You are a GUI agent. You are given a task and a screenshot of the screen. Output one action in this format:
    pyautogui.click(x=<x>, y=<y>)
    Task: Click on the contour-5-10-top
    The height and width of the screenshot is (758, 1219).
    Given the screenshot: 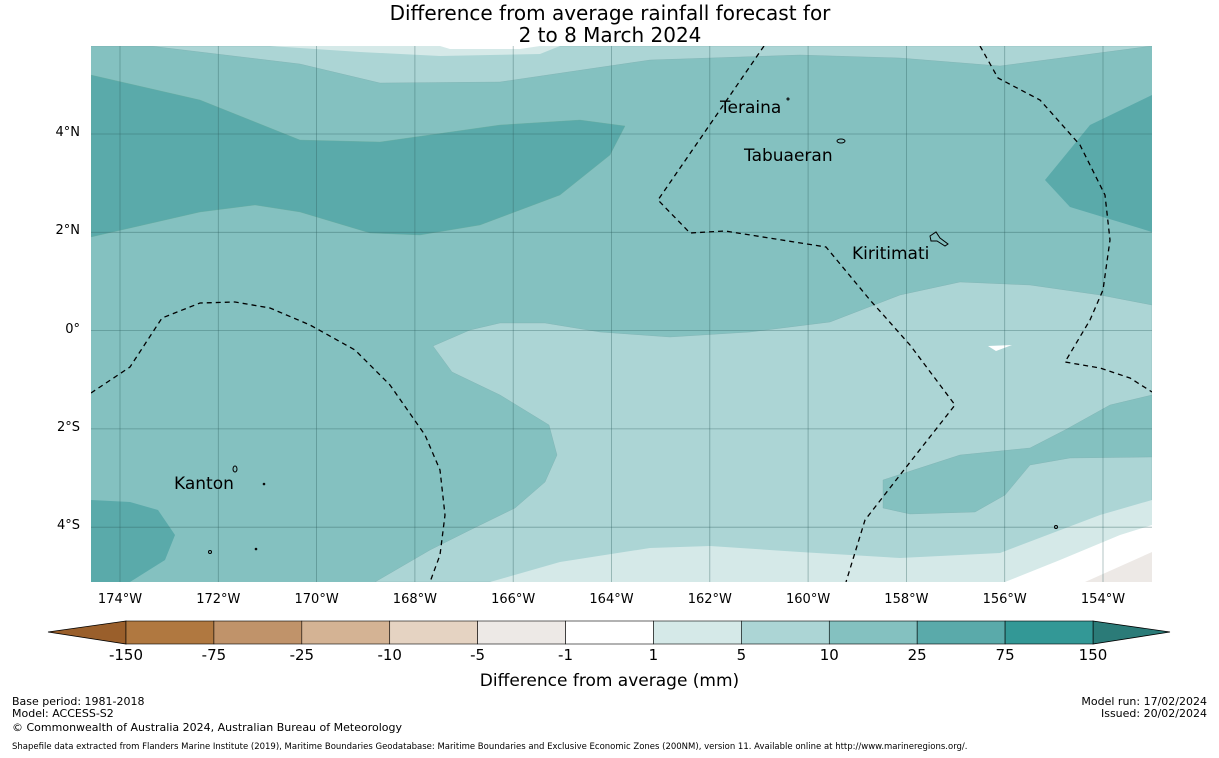 What is the action you would take?
    pyautogui.click(x=621, y=65)
    